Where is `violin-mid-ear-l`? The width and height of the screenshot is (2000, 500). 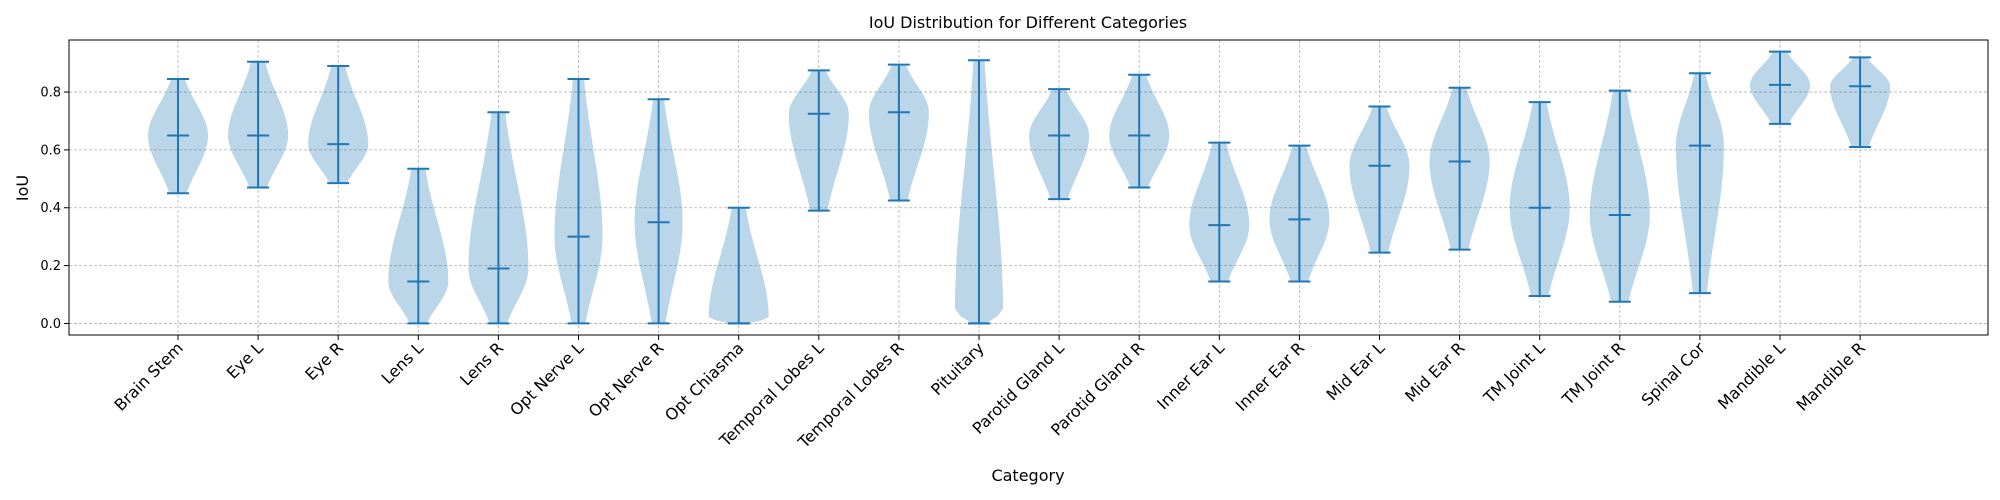 violin-mid-ear-l is located at coordinates (1379, 179).